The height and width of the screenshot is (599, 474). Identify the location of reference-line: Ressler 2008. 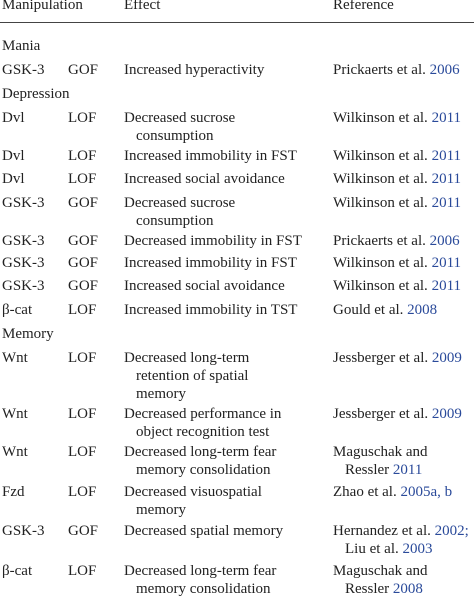
(384, 589).